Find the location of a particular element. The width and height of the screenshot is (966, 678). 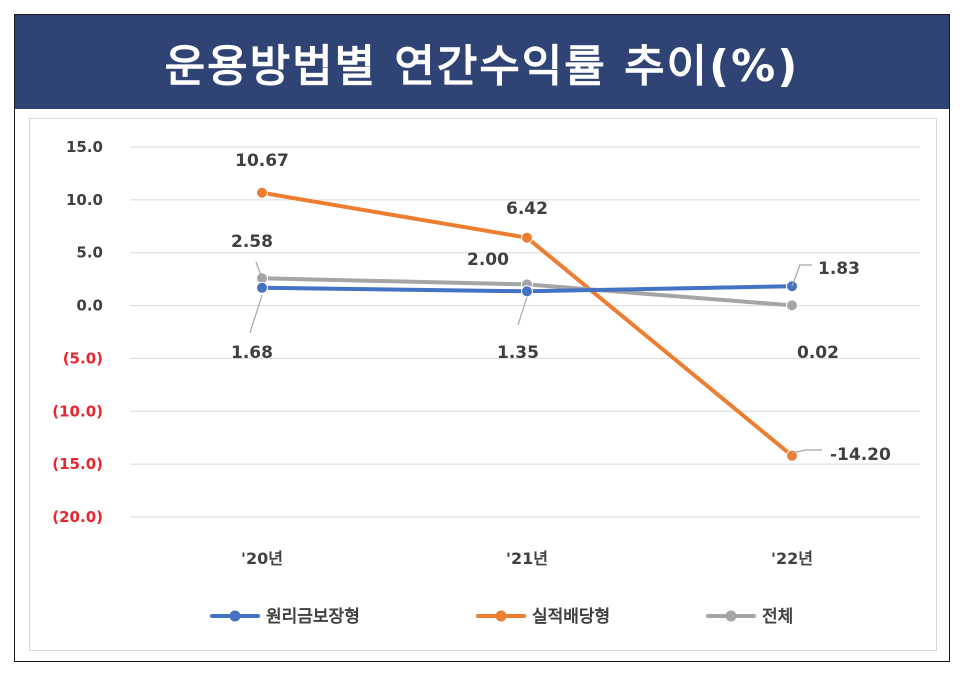

y-tick-label: (5.0) is located at coordinates (83, 358).